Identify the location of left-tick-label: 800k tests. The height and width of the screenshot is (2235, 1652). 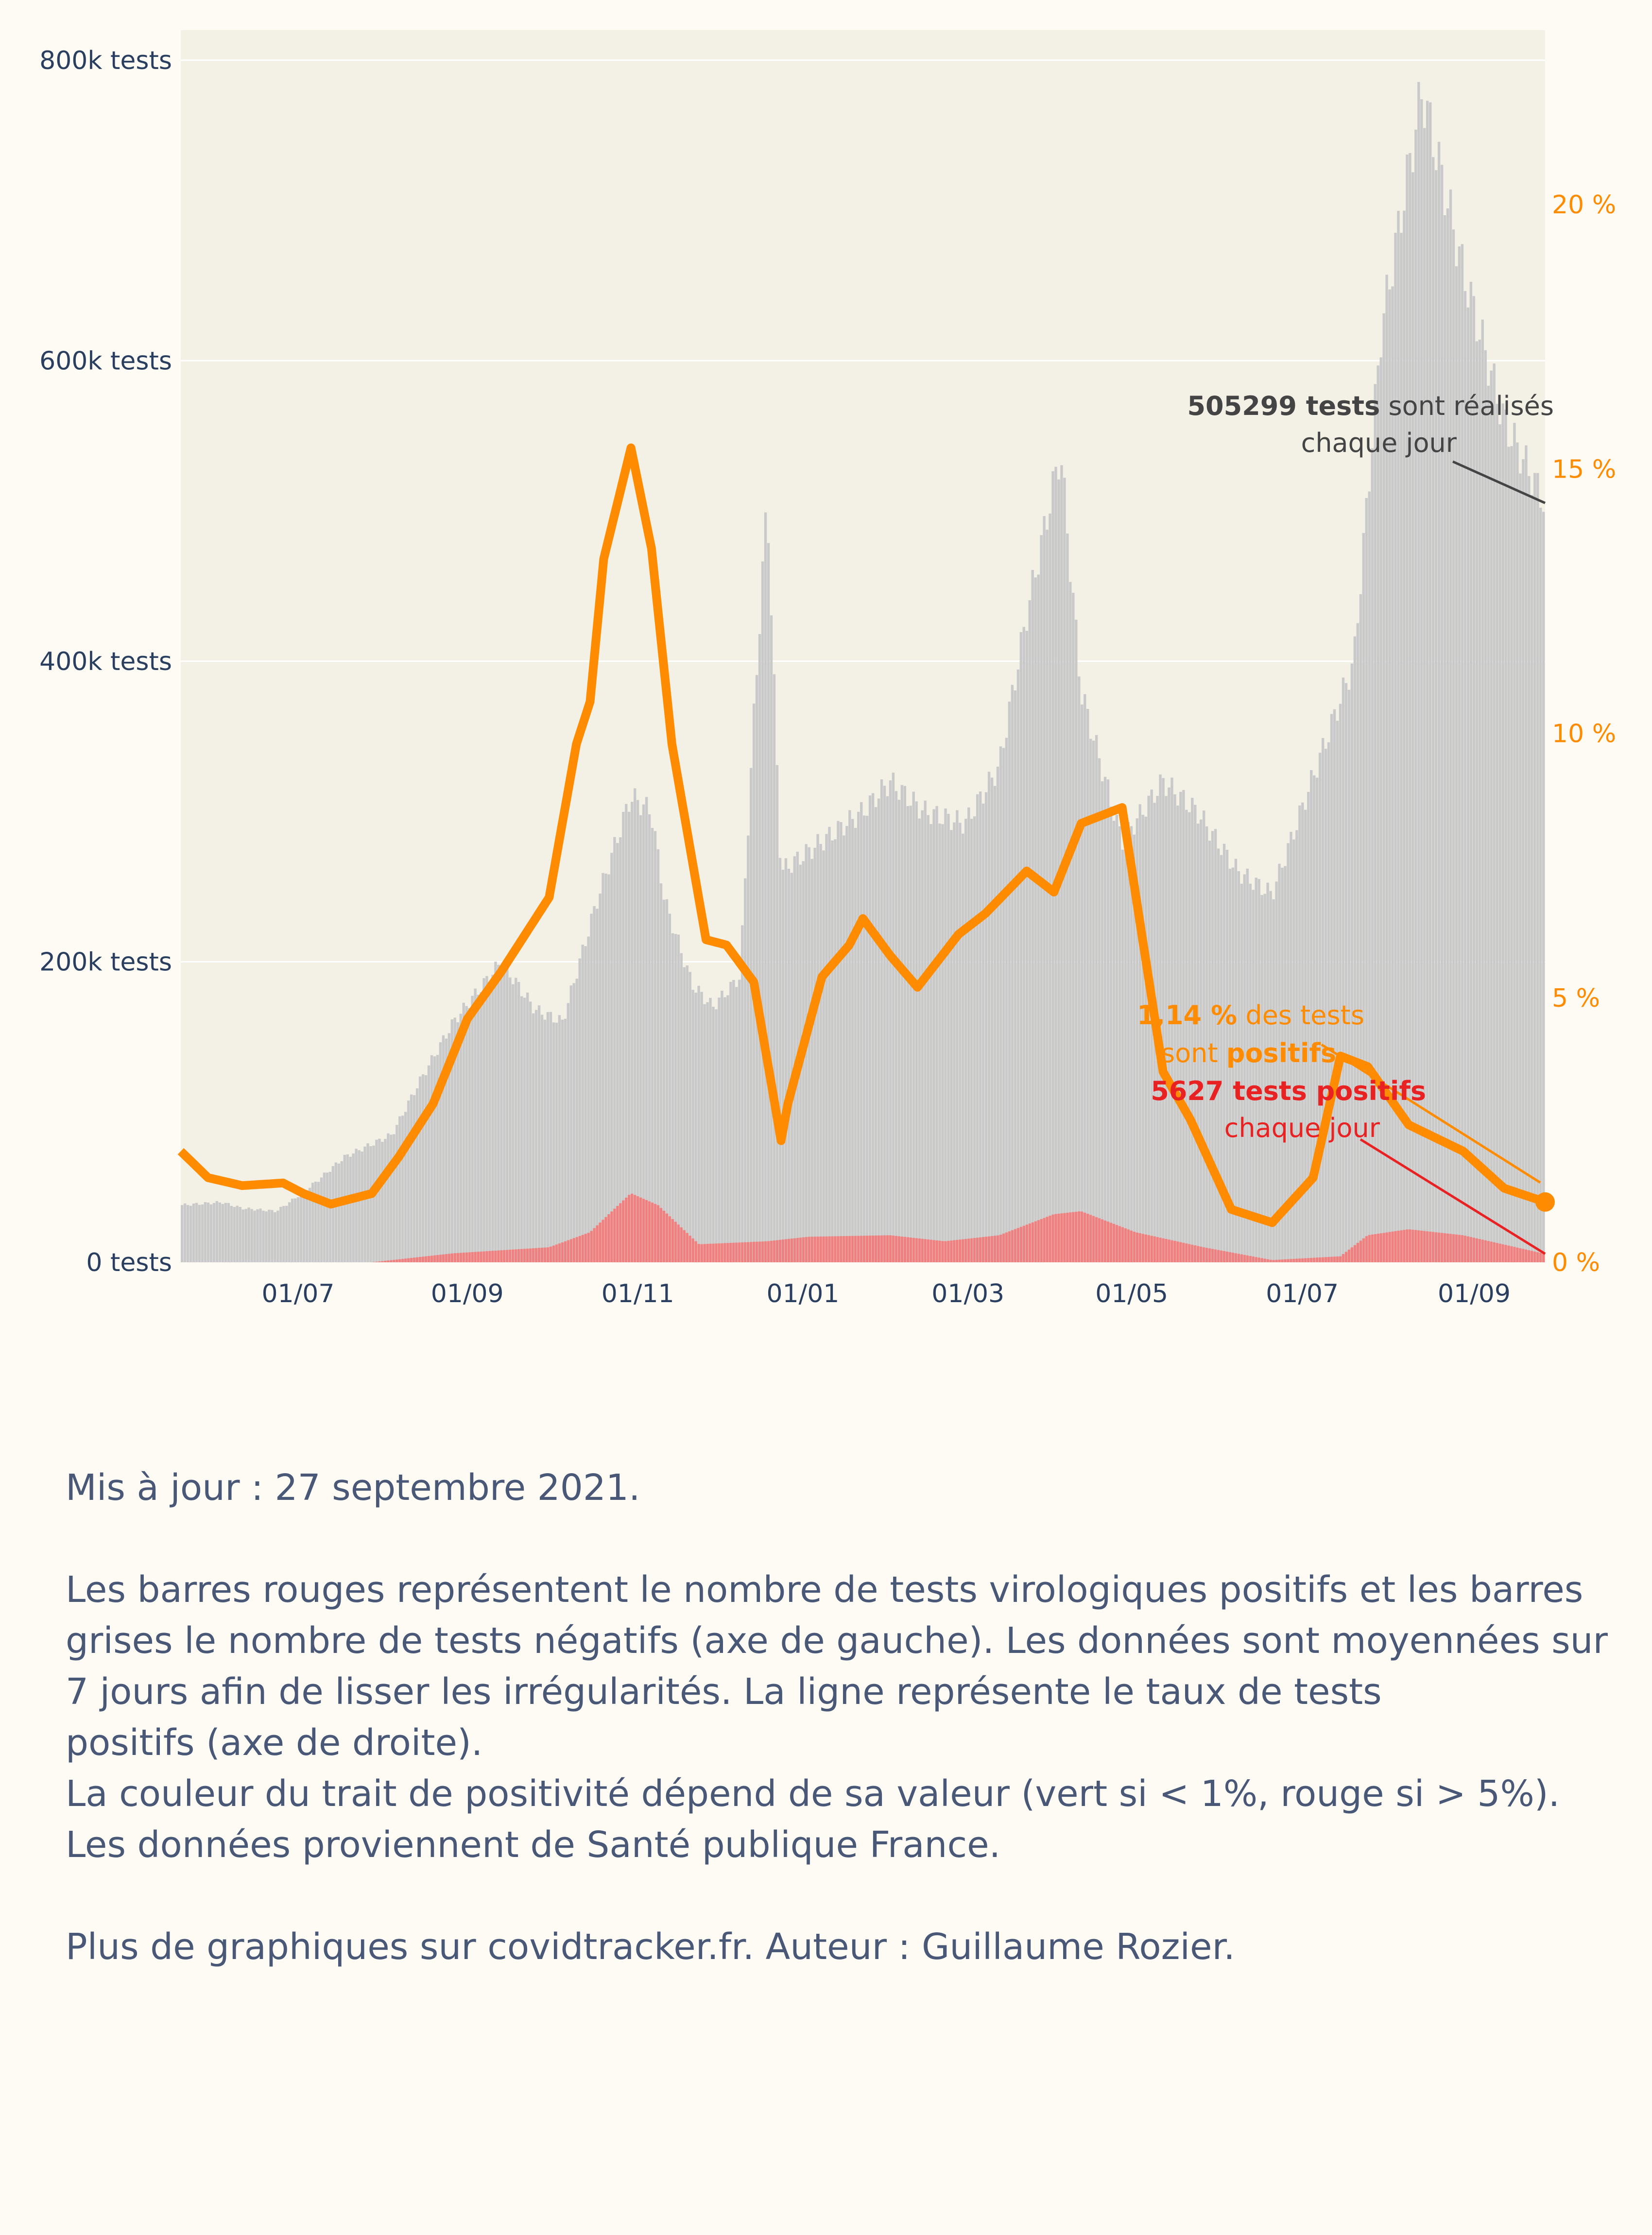
(105, 61).